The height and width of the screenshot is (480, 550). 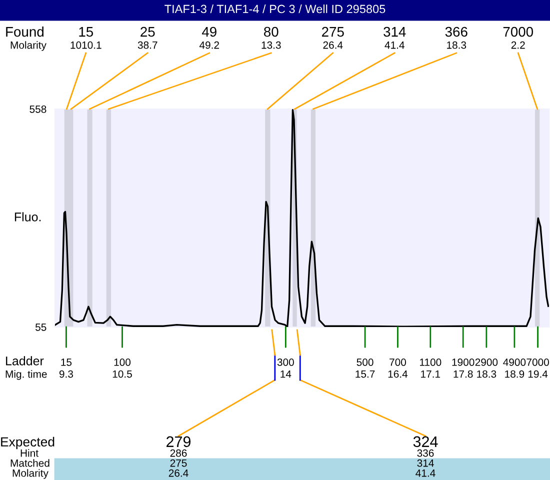 What do you see at coordinates (86, 38) in the screenshot?
I see `band-label: 15 1010.1` at bounding box center [86, 38].